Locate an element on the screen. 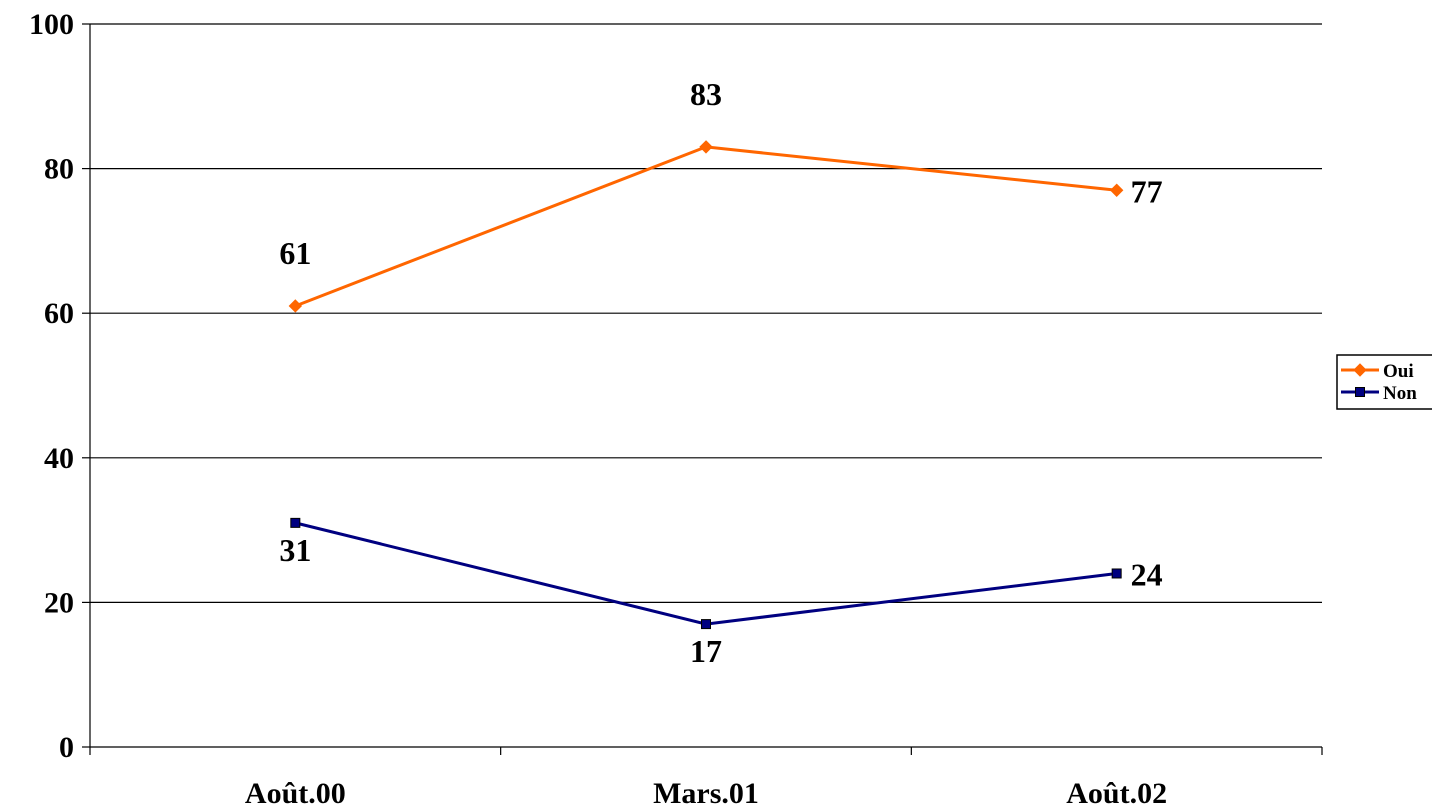 This screenshot has width=1432, height=811. series-non-data-label: 17 is located at coordinates (706, 651).